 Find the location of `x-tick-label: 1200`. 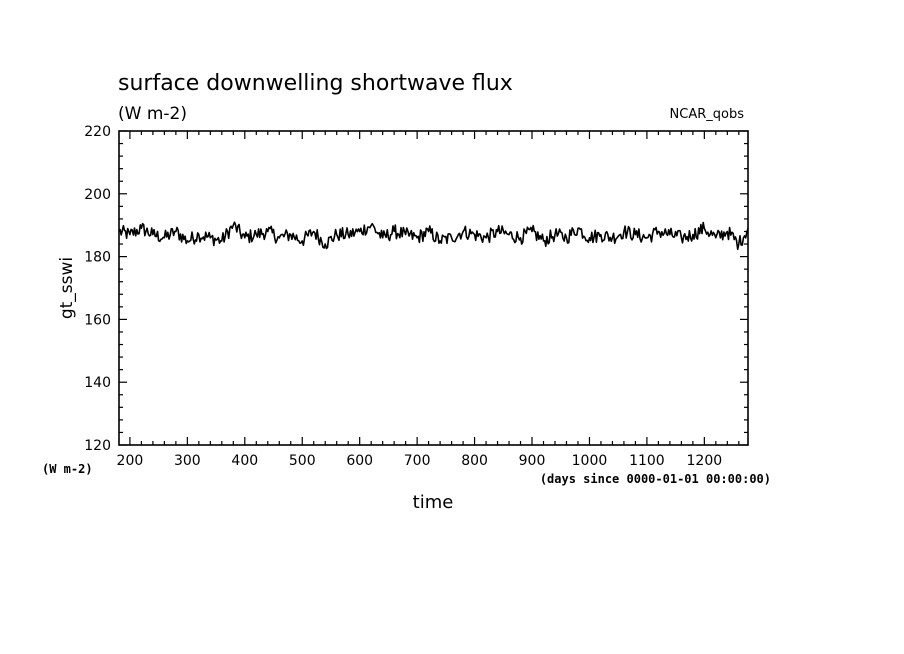

x-tick-label: 1200 is located at coordinates (705, 461).